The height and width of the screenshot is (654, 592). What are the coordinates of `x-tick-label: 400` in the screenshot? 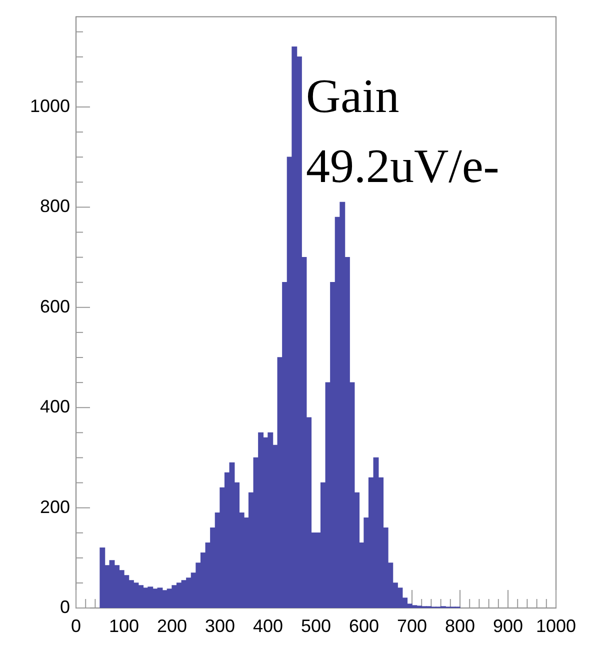 It's located at (268, 626).